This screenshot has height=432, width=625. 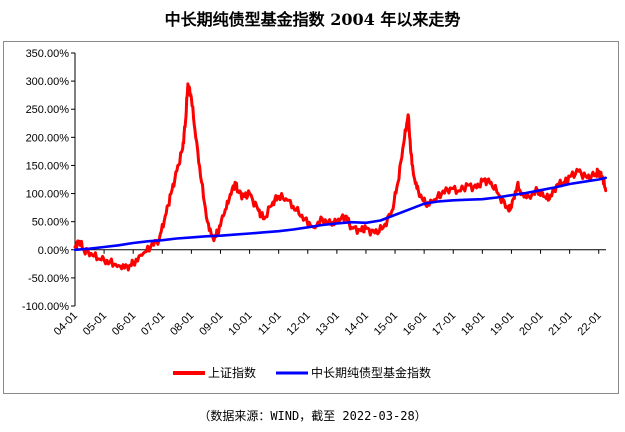 I want to click on y-tick-label: 100.00%, so click(x=48, y=195).